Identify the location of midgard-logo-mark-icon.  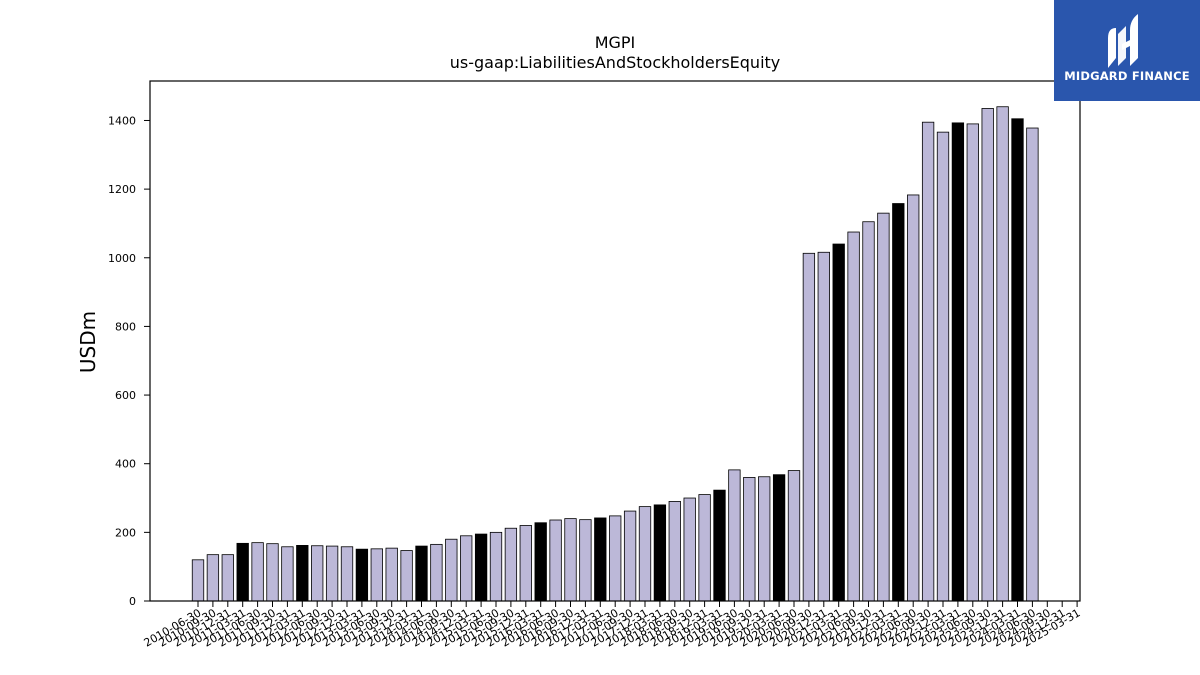
(1123, 41).